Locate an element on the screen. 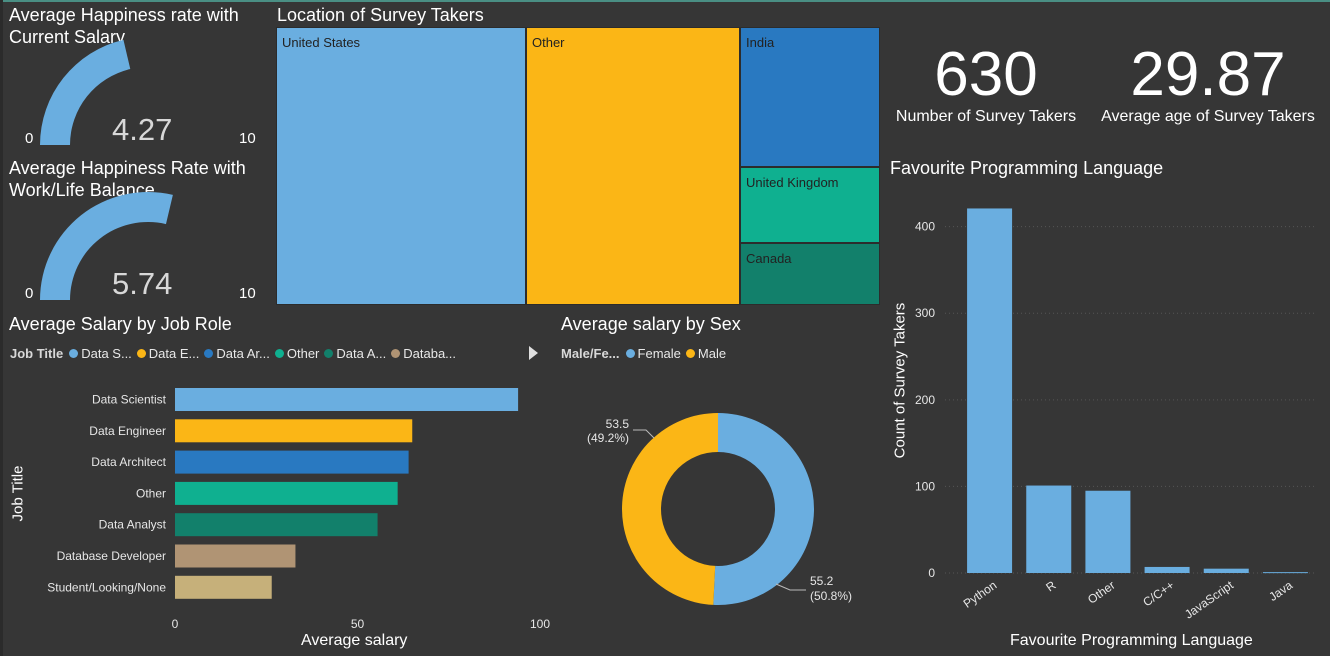 The width and height of the screenshot is (1330, 656). x-tick-label: 100 is located at coordinates (540, 624).